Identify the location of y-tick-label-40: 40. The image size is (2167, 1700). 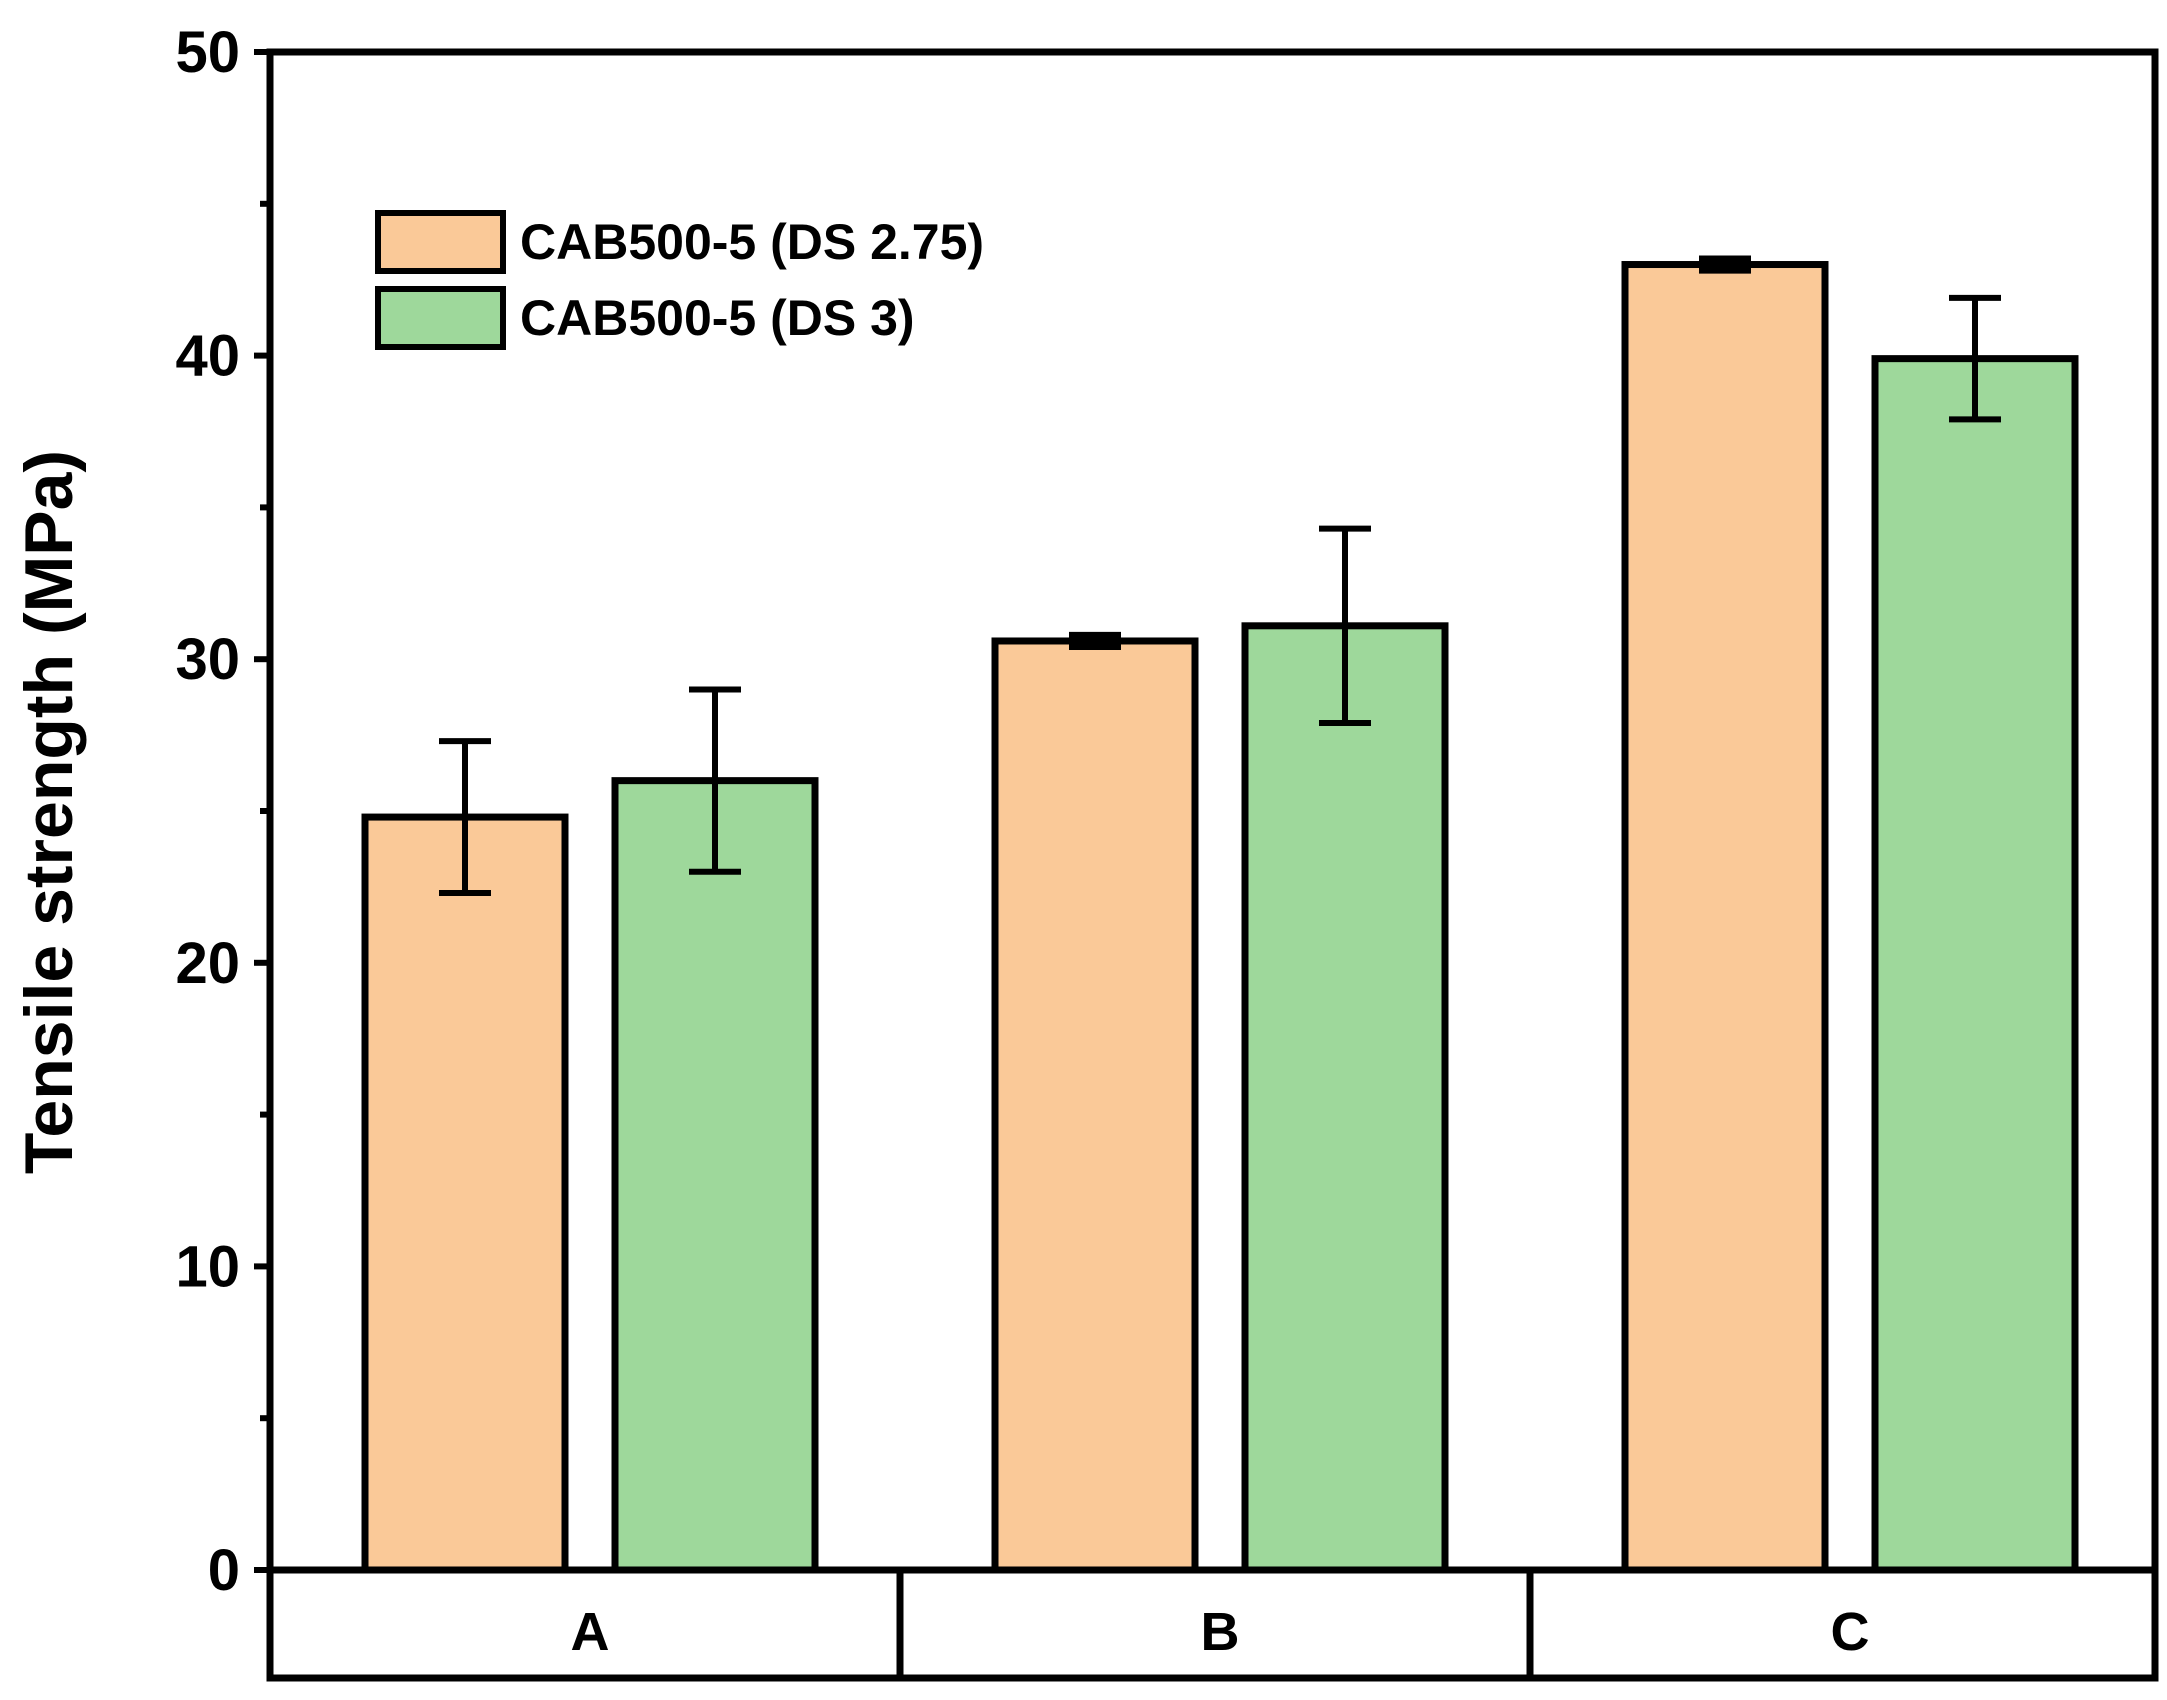
(207, 356).